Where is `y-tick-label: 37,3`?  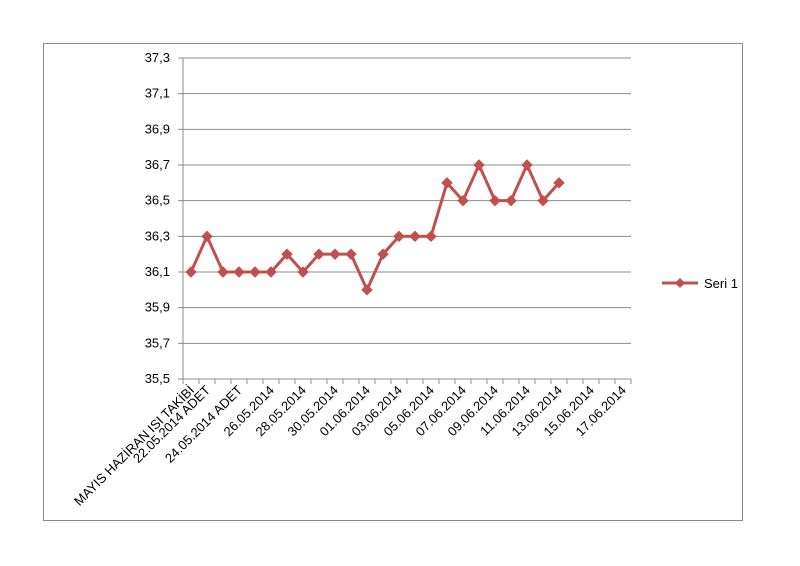
y-tick-label: 37,3 is located at coordinates (157, 57).